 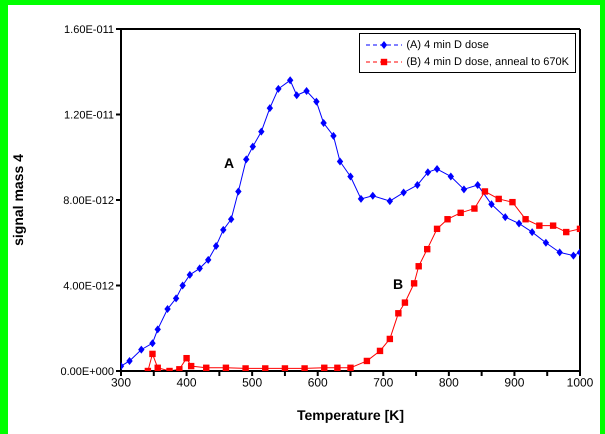 What do you see at coordinates (580, 383) in the screenshot?
I see `x-tick-label: 1000` at bounding box center [580, 383].